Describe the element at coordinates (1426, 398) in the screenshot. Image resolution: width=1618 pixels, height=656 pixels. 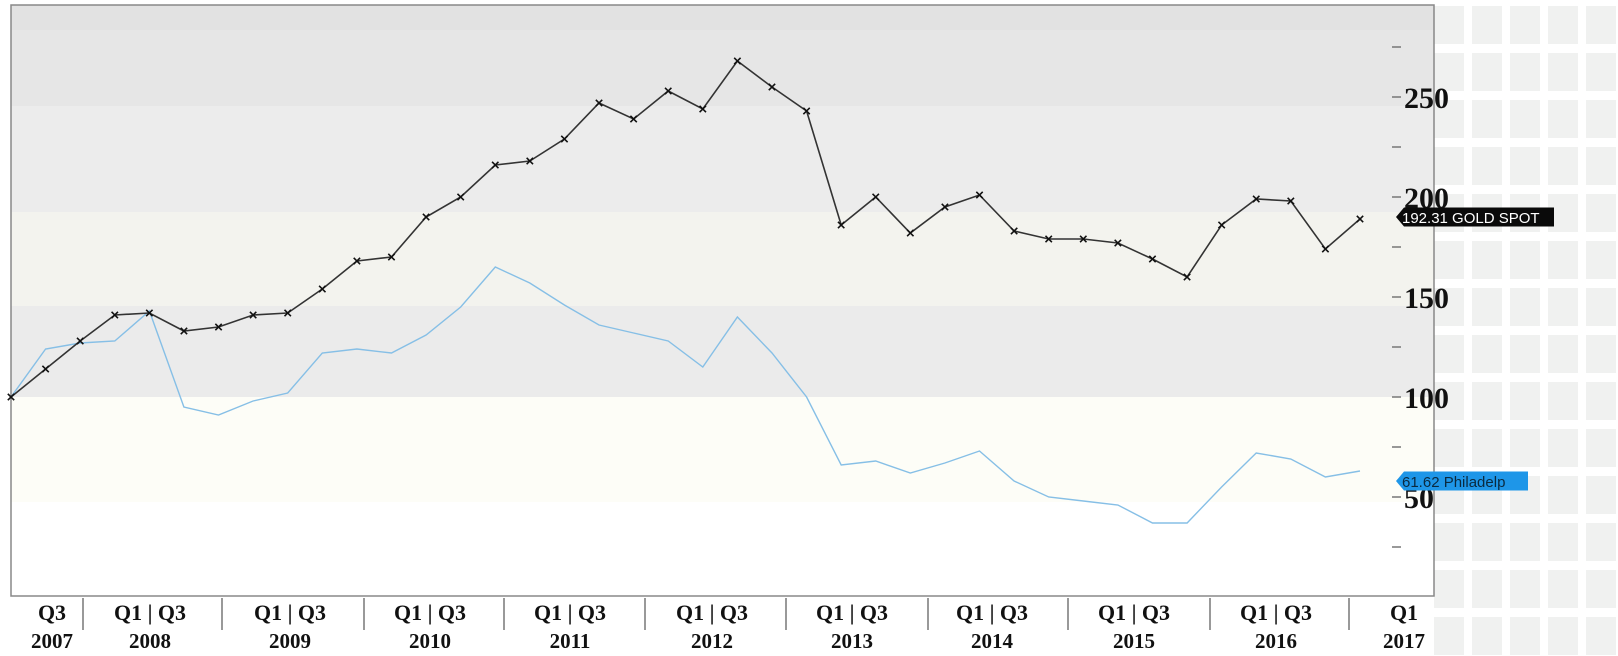
I see `y-tick-label: 100` at that location.